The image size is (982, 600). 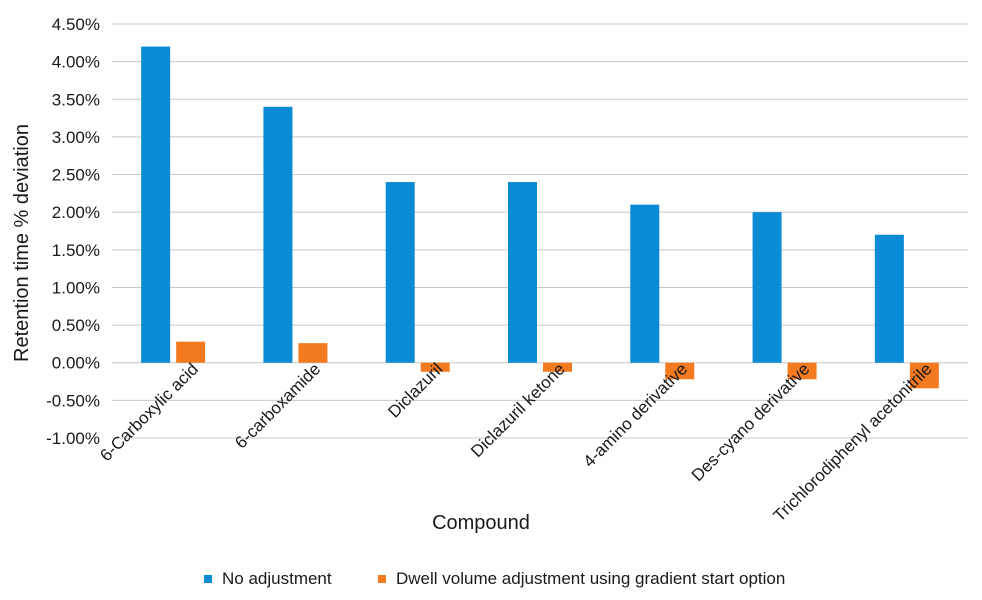 What do you see at coordinates (277, 578) in the screenshot?
I see `legend-label: No adjustment` at bounding box center [277, 578].